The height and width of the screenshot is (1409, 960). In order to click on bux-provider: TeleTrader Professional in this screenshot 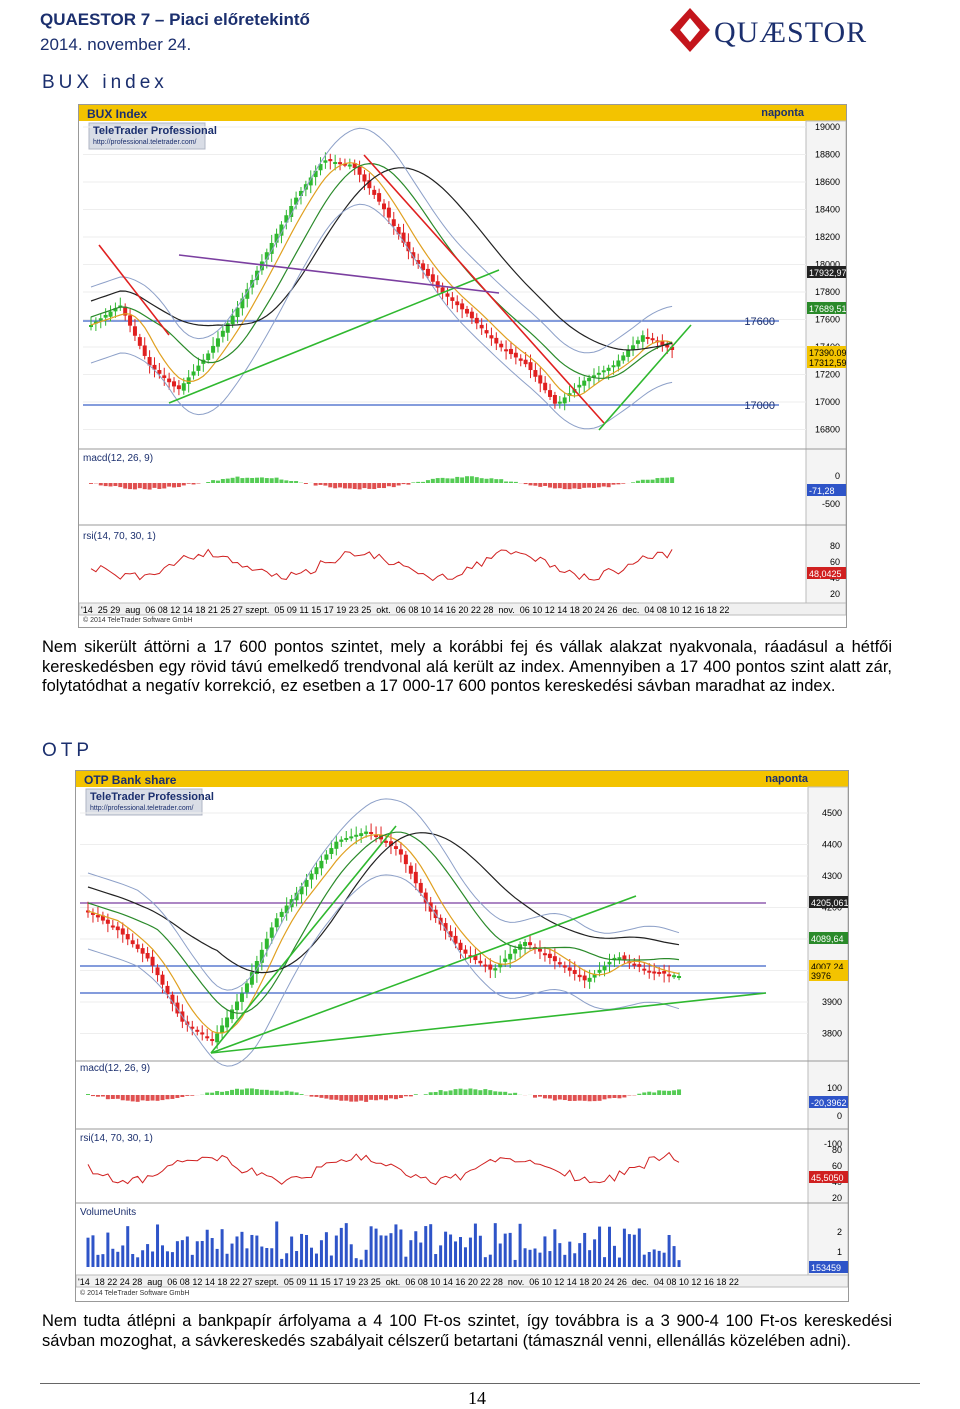, I will do `click(155, 131)`.